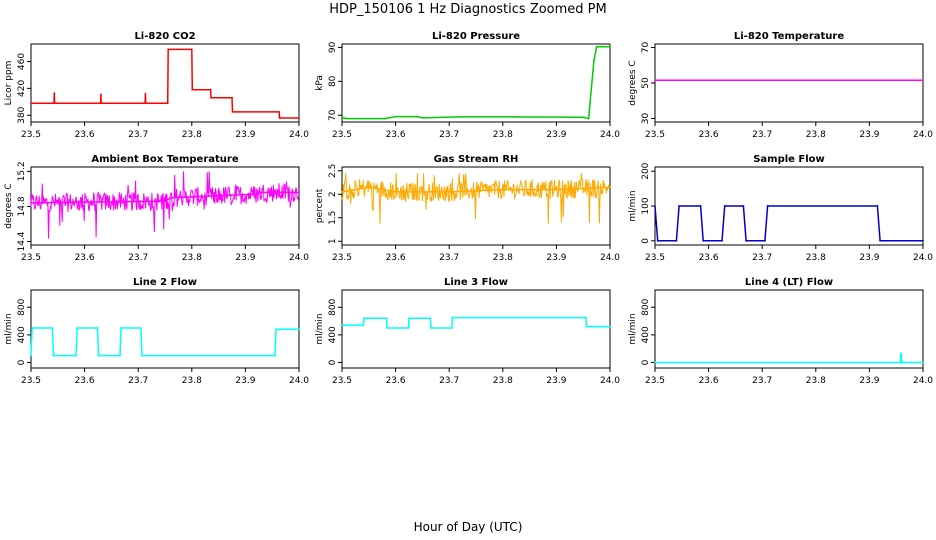 Image resolution: width=936 pixels, height=540 pixels. What do you see at coordinates (22, 171) in the screenshot?
I see `y-tick-label: 15.2` at bounding box center [22, 171].